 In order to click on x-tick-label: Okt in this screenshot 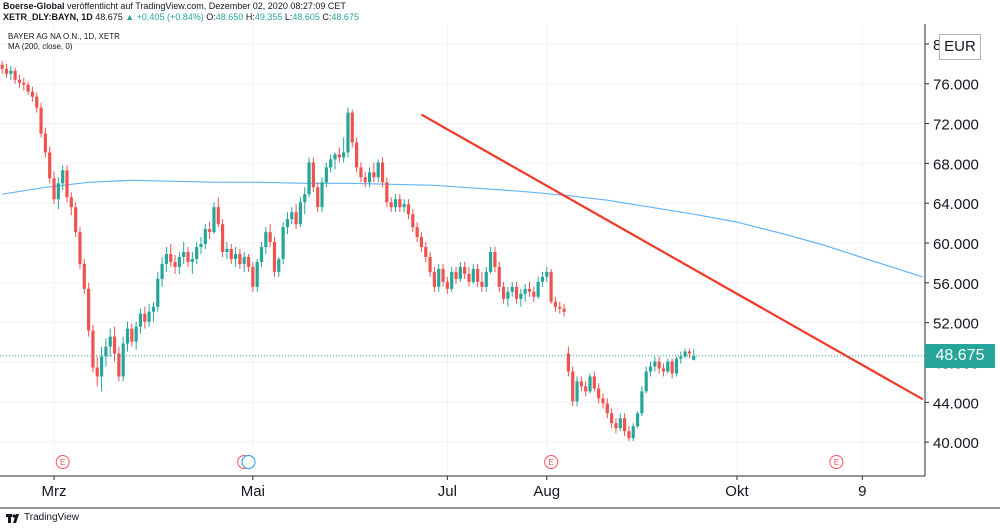, I will do `click(737, 491)`.